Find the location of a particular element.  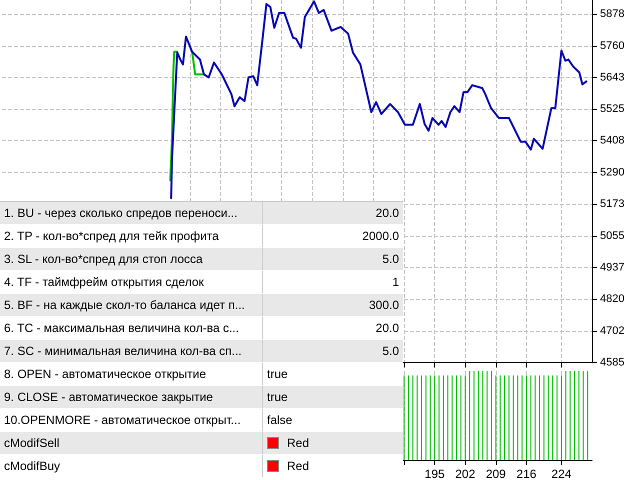

annotation: 4. TF - таймфрейм открытия сделок is located at coordinates (131, 282).